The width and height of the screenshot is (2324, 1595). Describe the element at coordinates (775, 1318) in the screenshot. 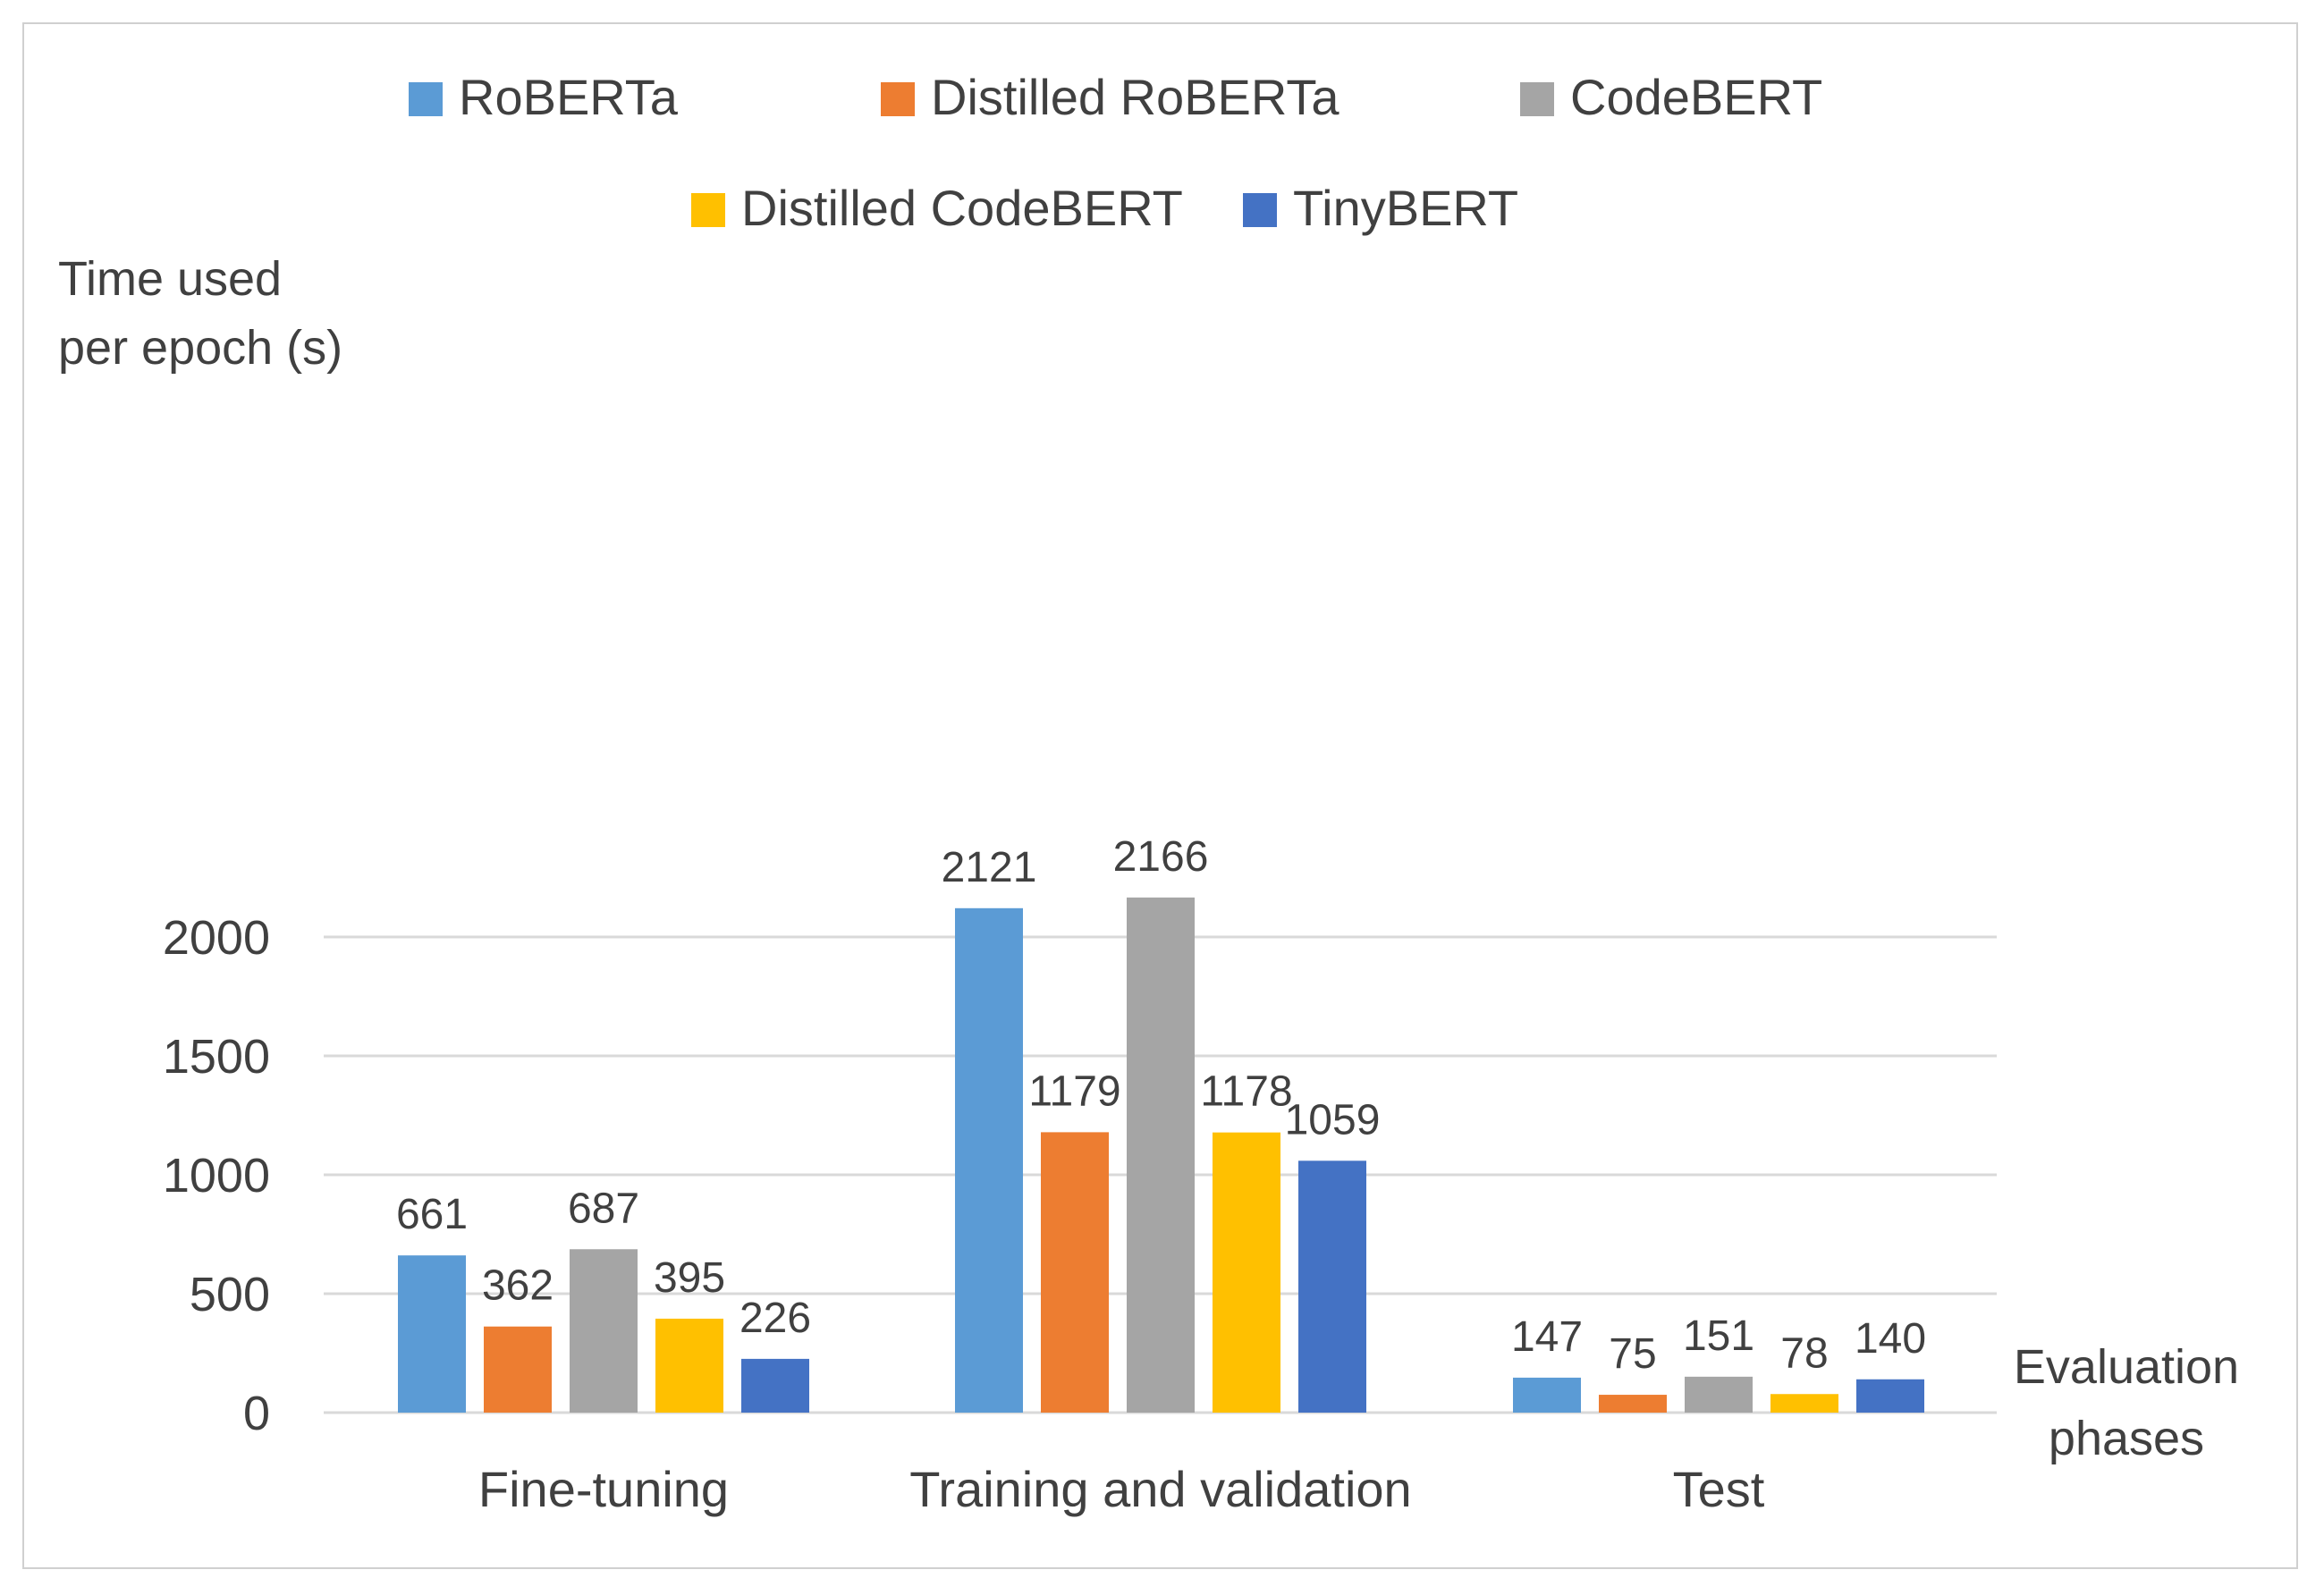

I see `data-label: 226` at that location.